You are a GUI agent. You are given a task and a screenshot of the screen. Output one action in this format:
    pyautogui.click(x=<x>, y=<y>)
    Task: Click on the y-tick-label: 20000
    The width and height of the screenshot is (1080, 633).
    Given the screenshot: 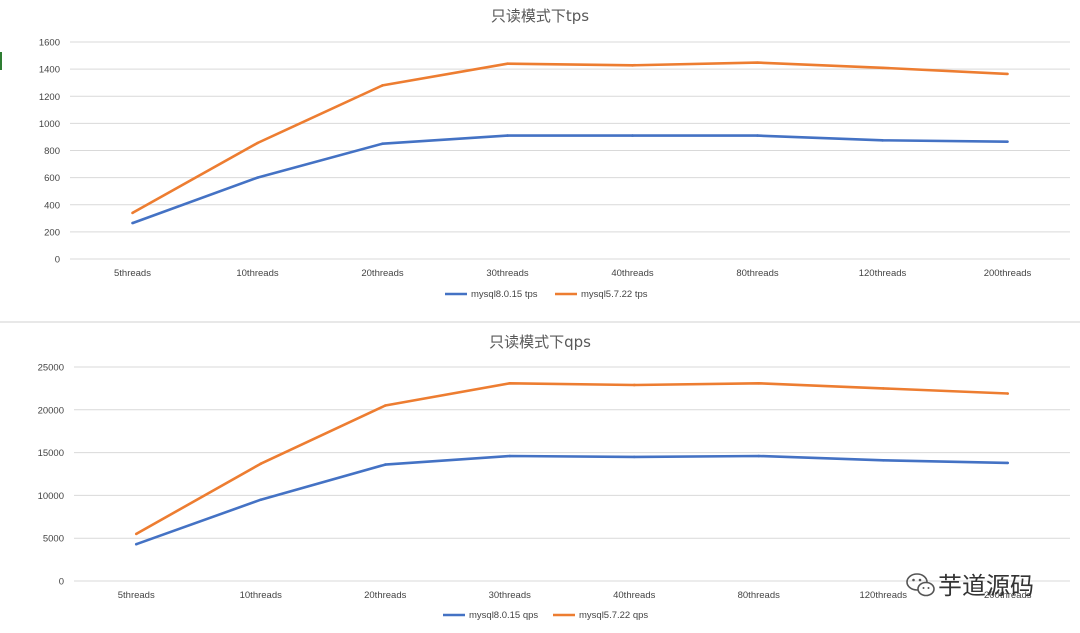 What is the action you would take?
    pyautogui.click(x=51, y=410)
    